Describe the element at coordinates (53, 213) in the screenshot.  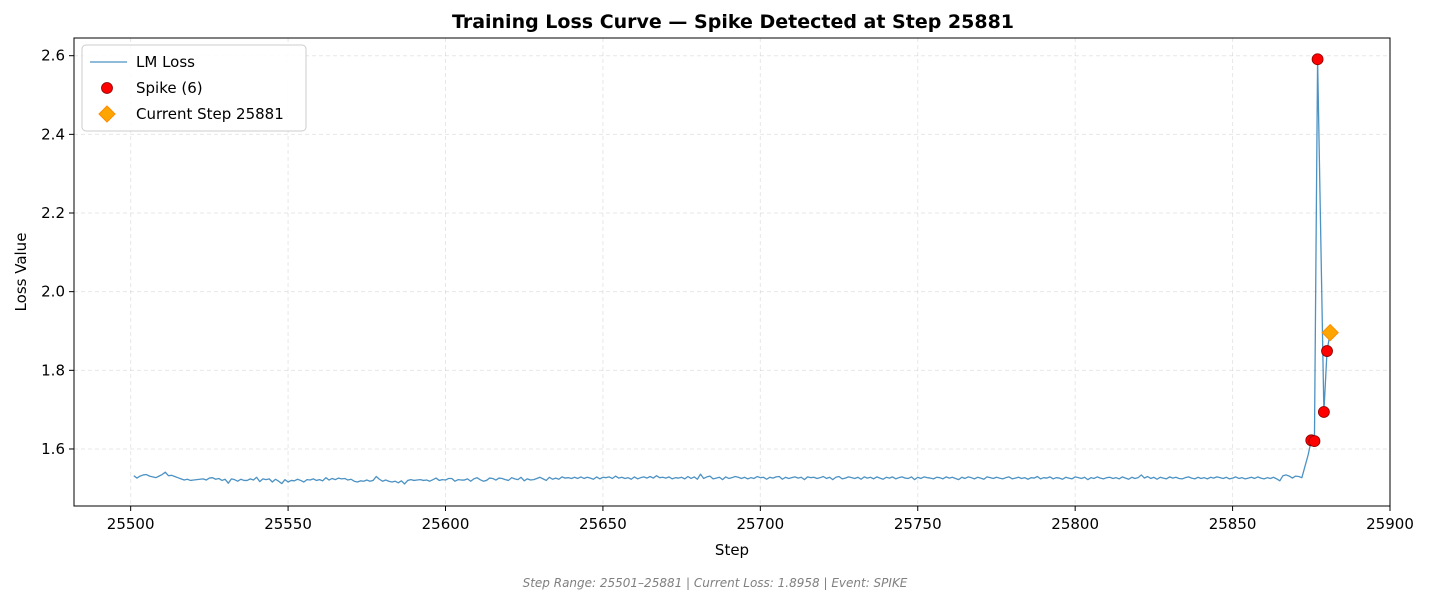
I see `y-tick-label: 2.2` at that location.